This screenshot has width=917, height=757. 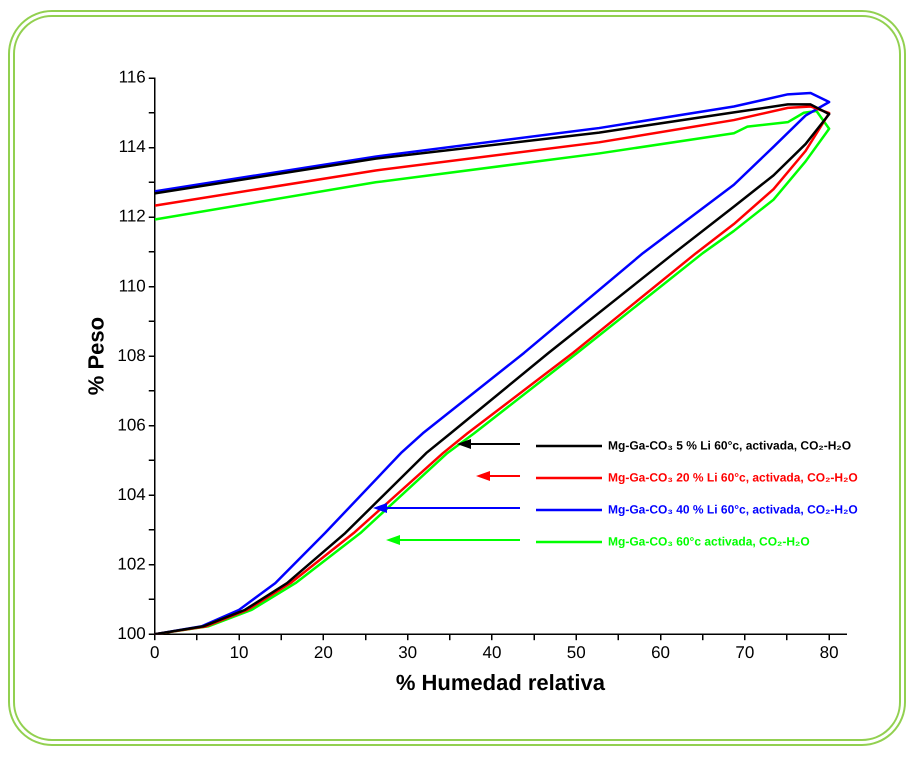 What do you see at coordinates (709, 541) in the screenshot?
I see `text: Mg-Ga-CO₃ 60°c activada, CO₂-H₂O` at bounding box center [709, 541].